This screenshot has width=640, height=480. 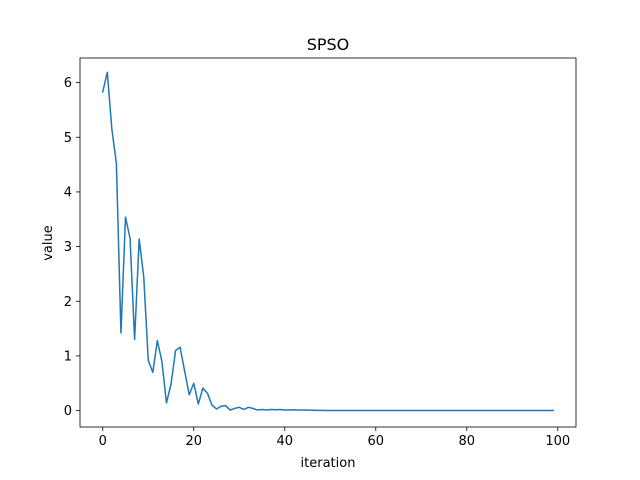 I want to click on x-tick-label: 60, so click(x=376, y=441).